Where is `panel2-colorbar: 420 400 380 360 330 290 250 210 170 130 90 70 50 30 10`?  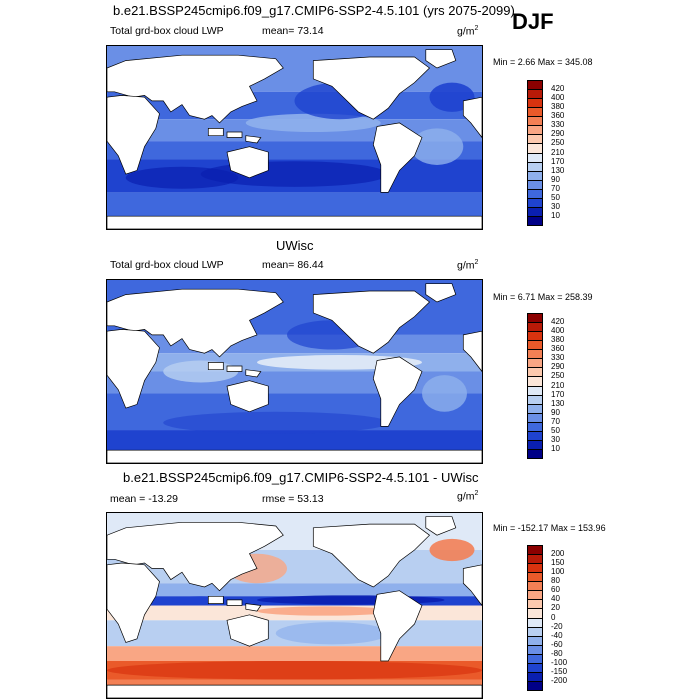
panel2-colorbar: 420 400 380 360 330 290 250 210 170 130 90 70 50 30 10 is located at coordinates (557, 386).